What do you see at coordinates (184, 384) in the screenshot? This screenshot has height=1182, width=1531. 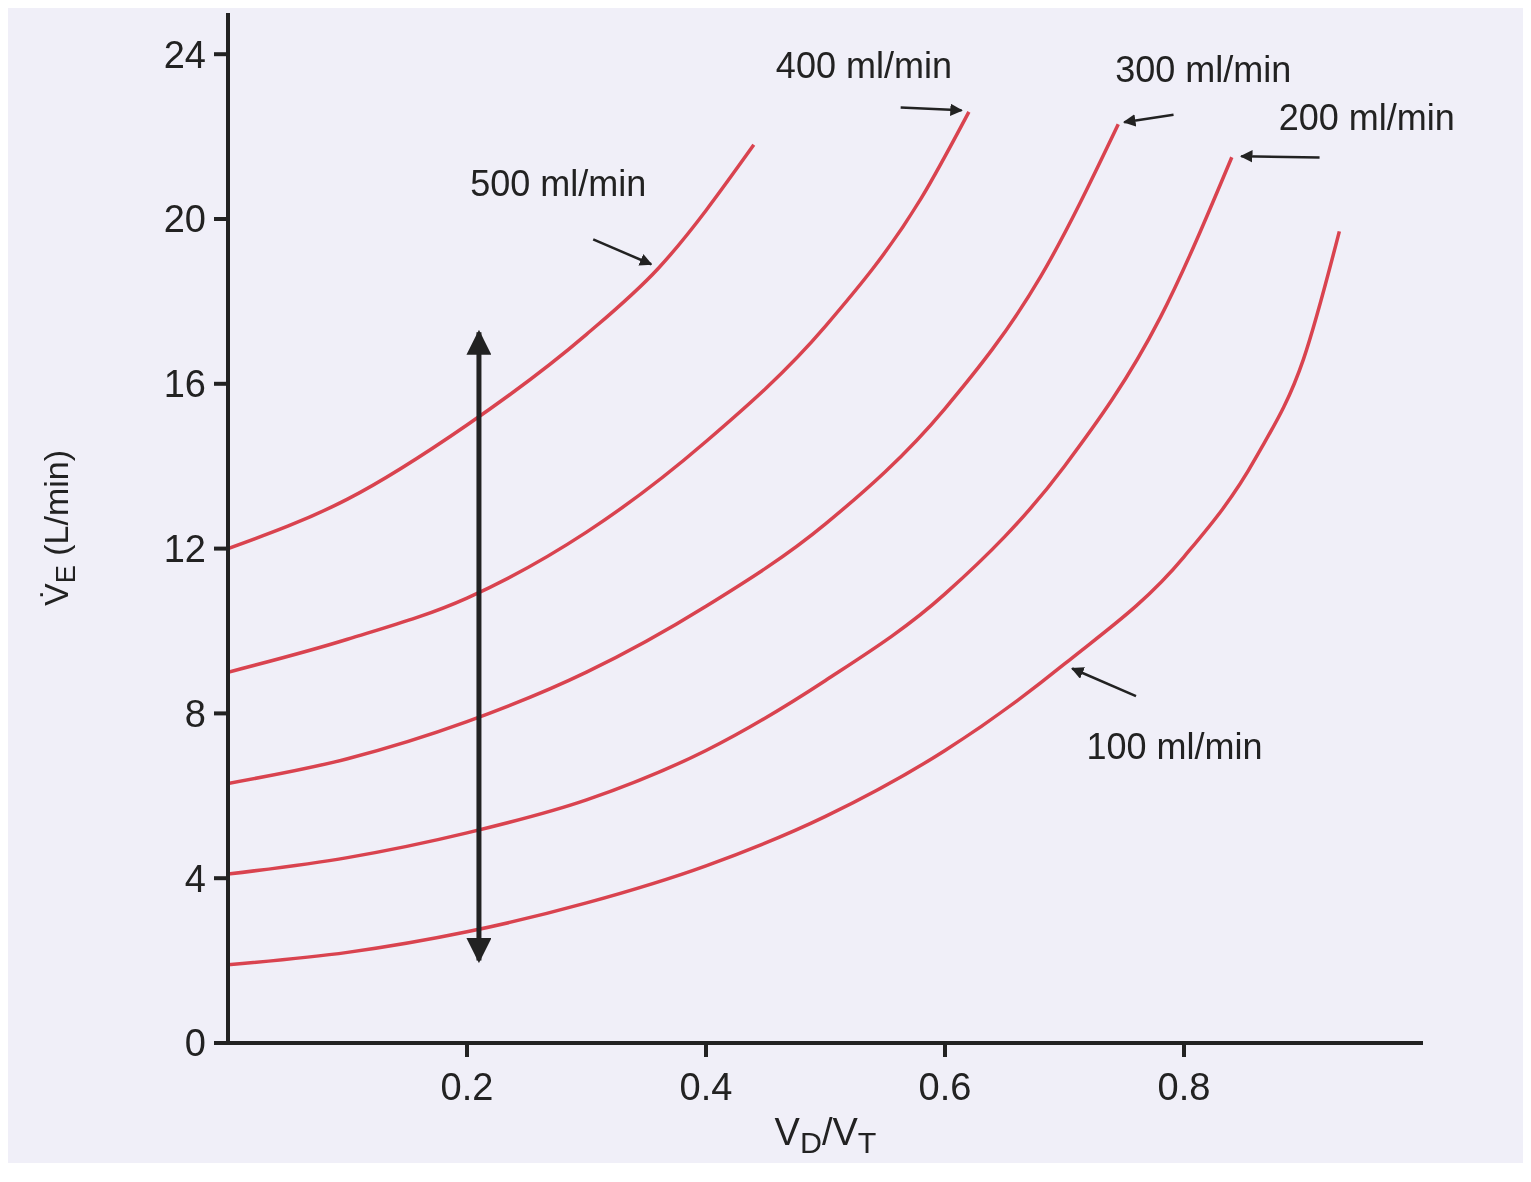 I see `y-tick-label: 16` at bounding box center [184, 384].